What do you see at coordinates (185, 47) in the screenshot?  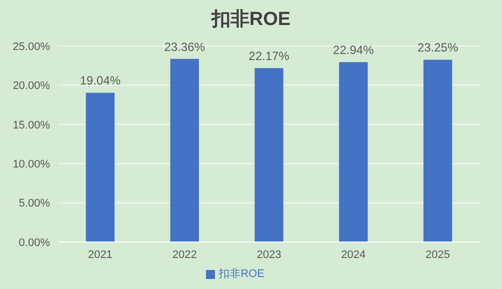 I see `data-label: 23.36%` at bounding box center [185, 47].